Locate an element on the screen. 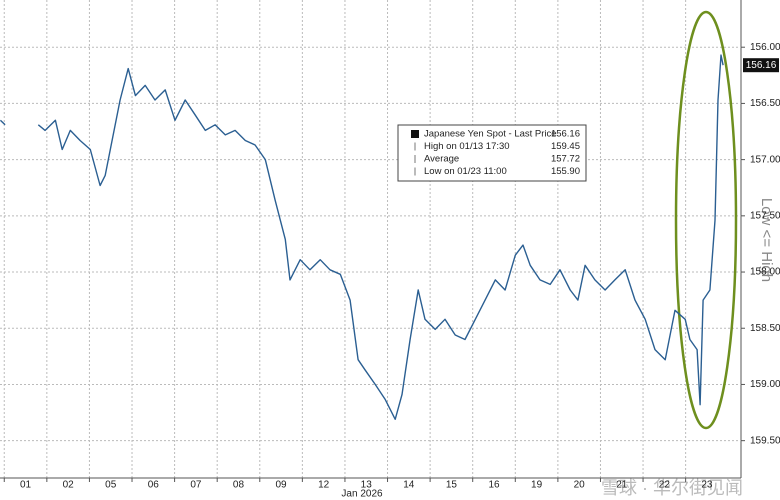  x-tick-label: 09 is located at coordinates (282, 485).